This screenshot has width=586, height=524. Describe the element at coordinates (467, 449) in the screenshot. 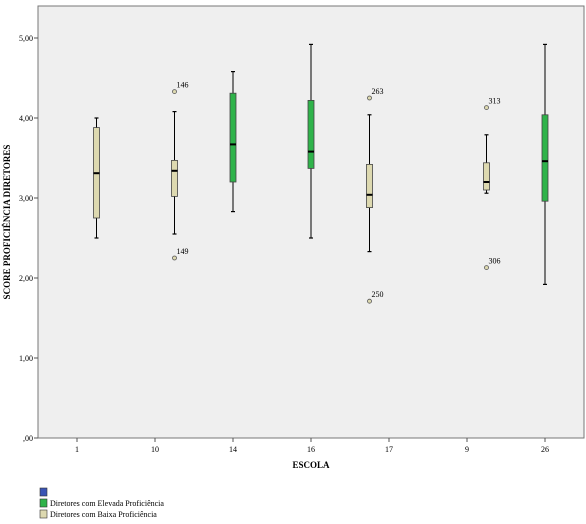

I see `x-tick-label: 9` at that location.